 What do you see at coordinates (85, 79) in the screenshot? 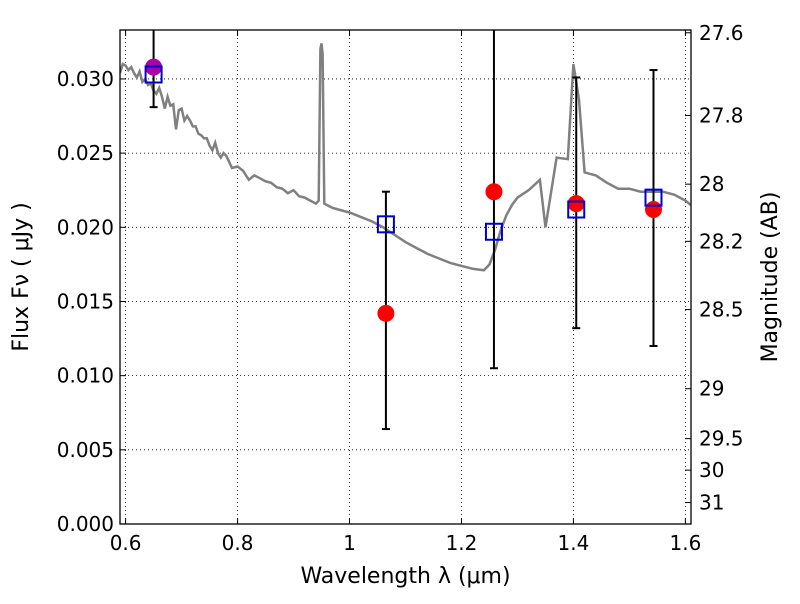
I see `y-tick-label: 0.030` at bounding box center [85, 79].